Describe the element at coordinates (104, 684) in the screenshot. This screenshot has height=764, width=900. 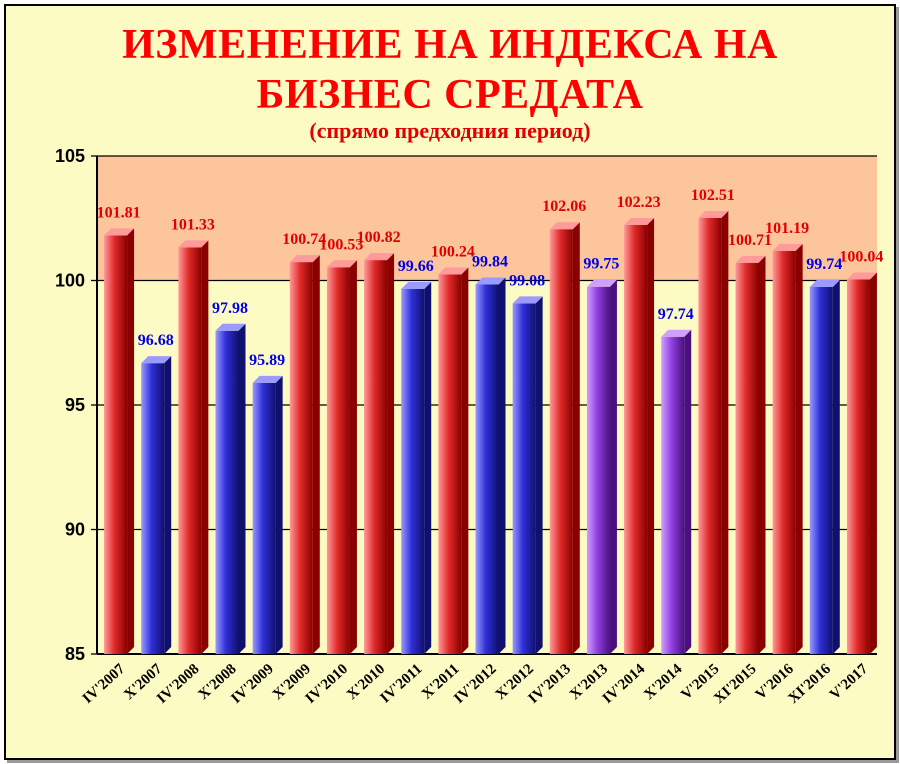
I see `x-tick-label: IV'2007` at that location.